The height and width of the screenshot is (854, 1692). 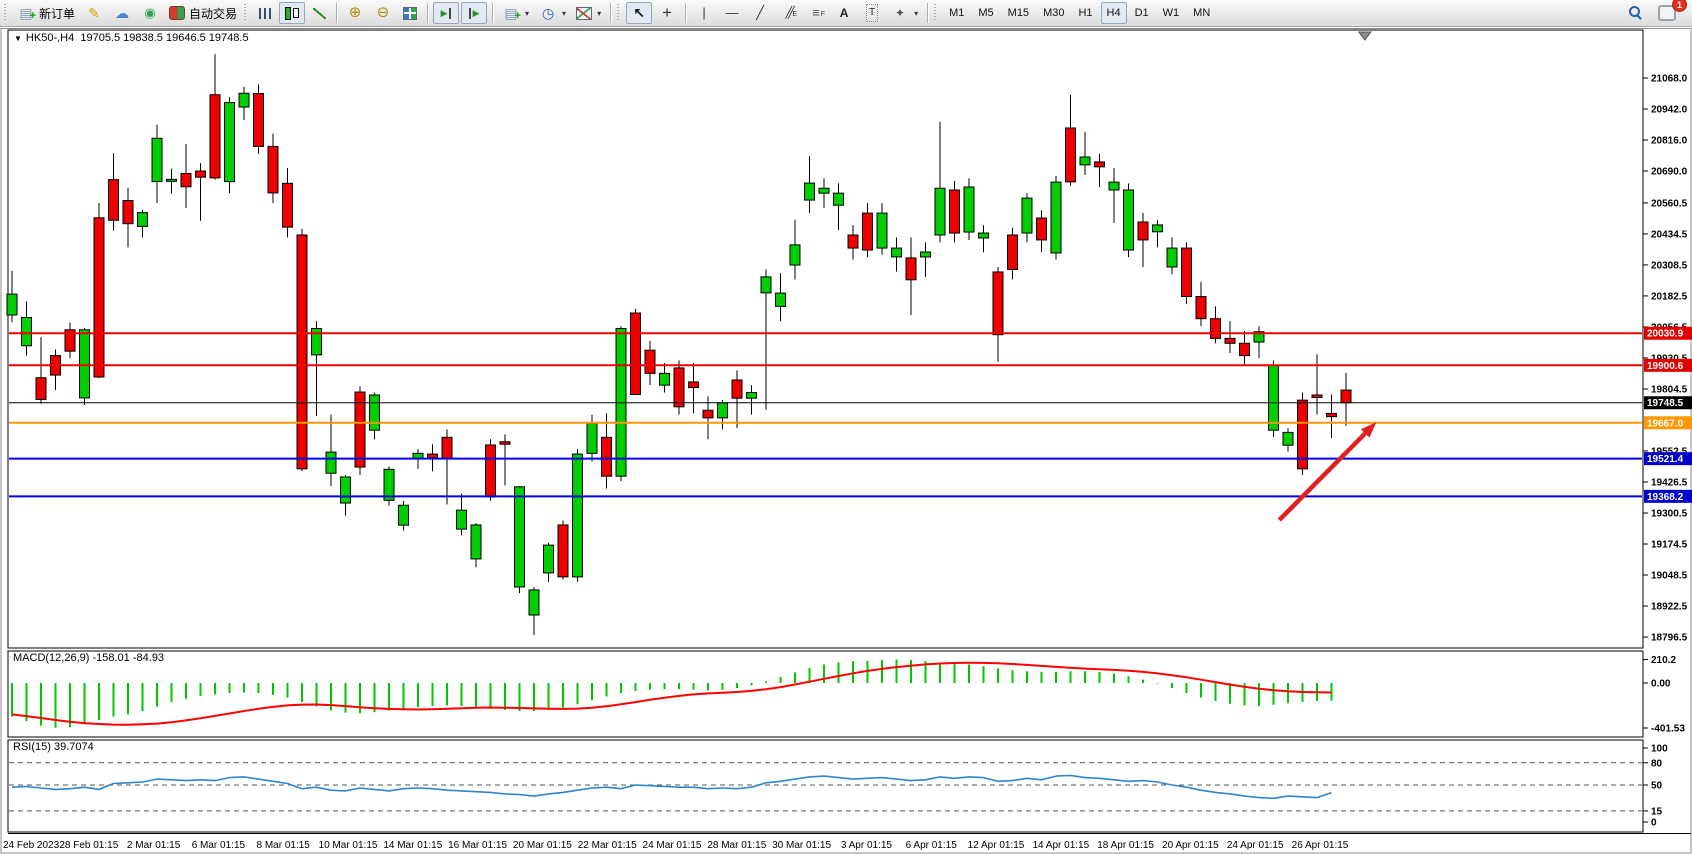 I want to click on timeframe-h1: H1, so click(x=1085, y=13).